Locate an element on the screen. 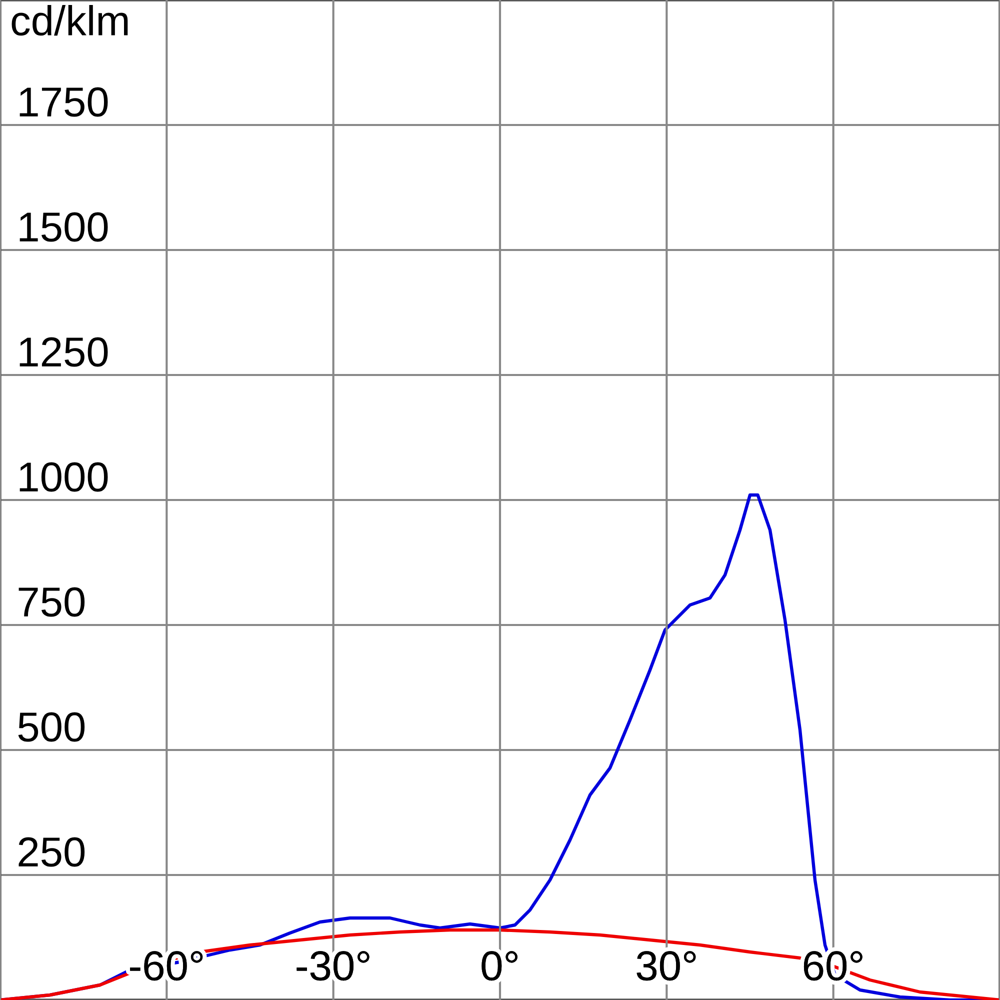  y-axis-title: cd/klm is located at coordinates (70, 20).